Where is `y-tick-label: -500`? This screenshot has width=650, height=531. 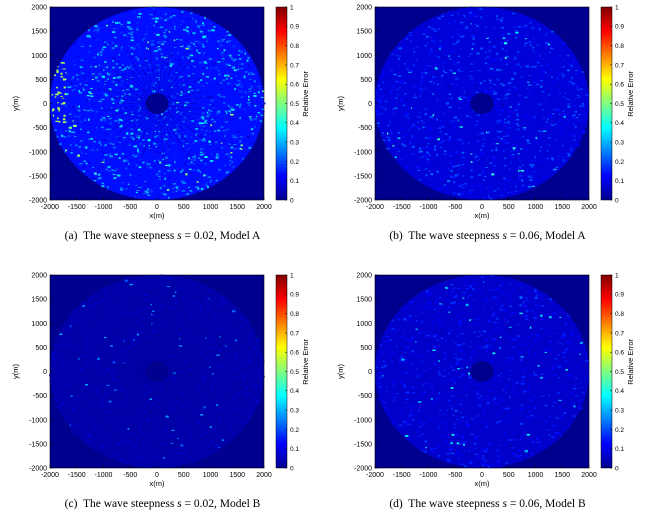
y-tick-label: -500 is located at coordinates (40, 396).